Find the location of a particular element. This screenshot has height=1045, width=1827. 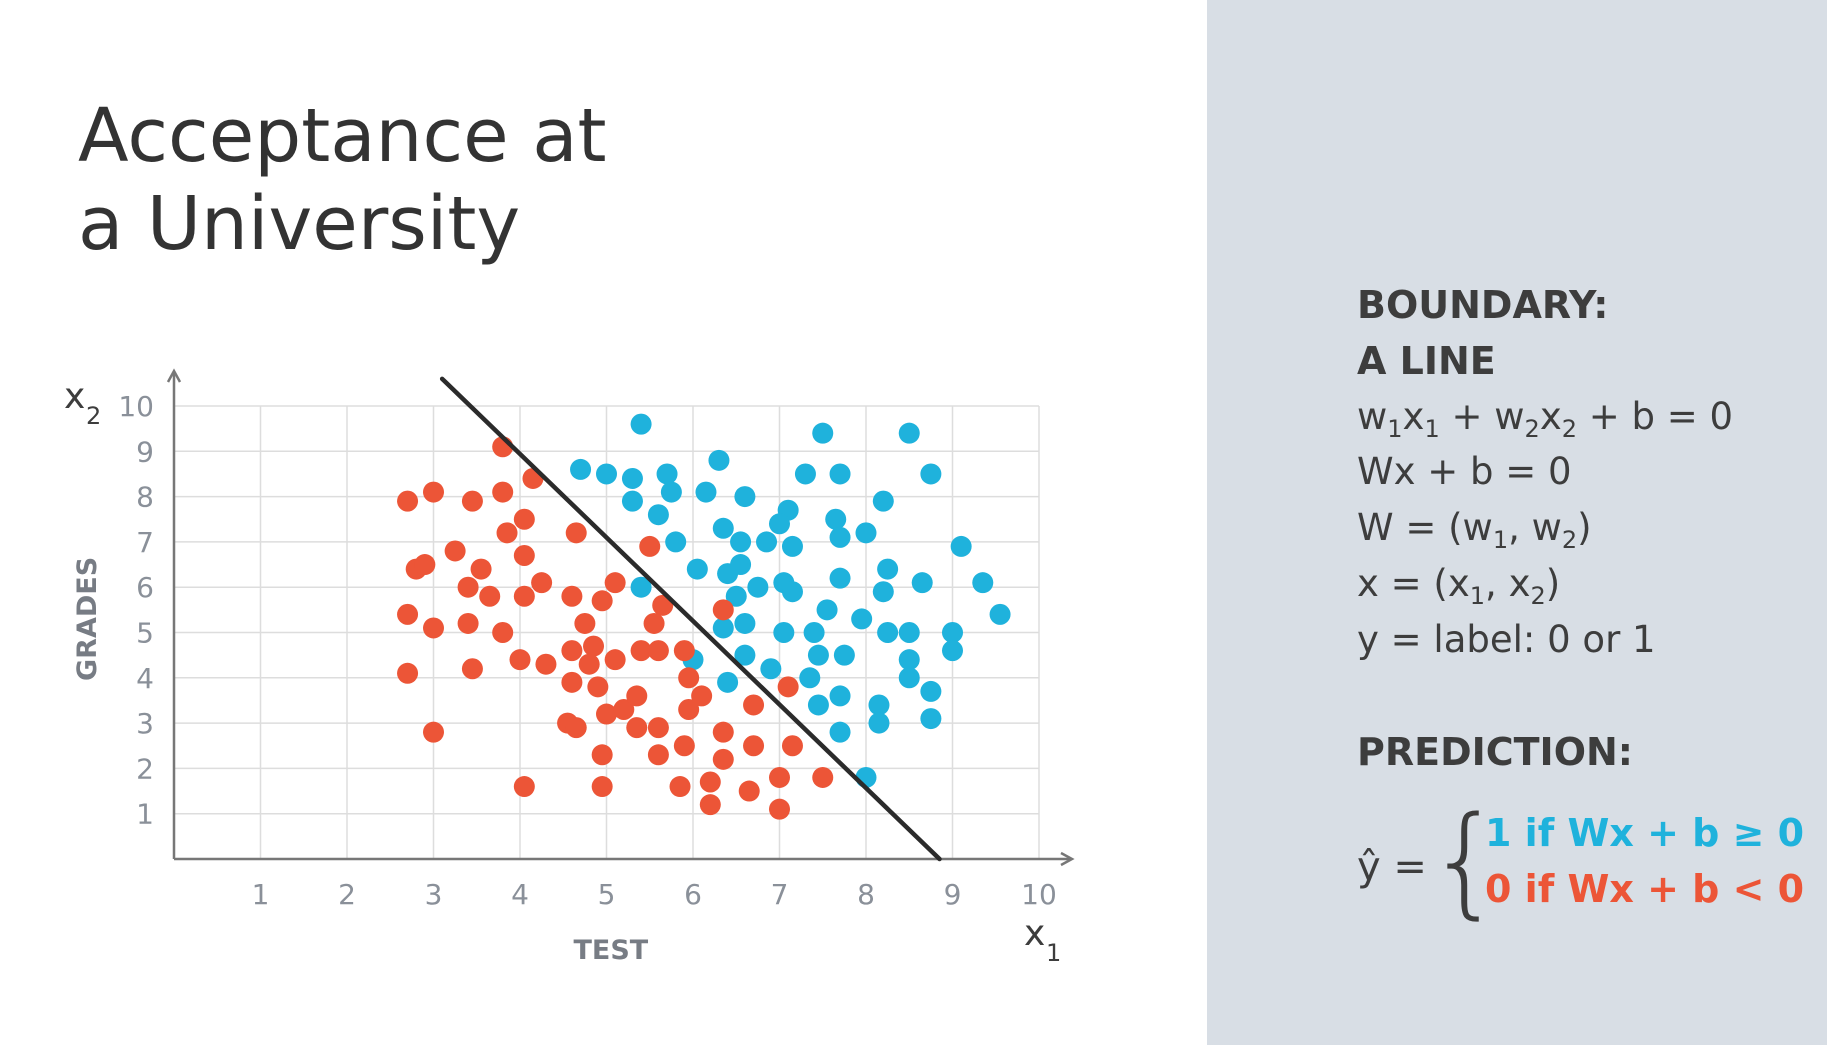

prediction-case-one: 1 if Wx + b ≥ 0 is located at coordinates (1645, 833).